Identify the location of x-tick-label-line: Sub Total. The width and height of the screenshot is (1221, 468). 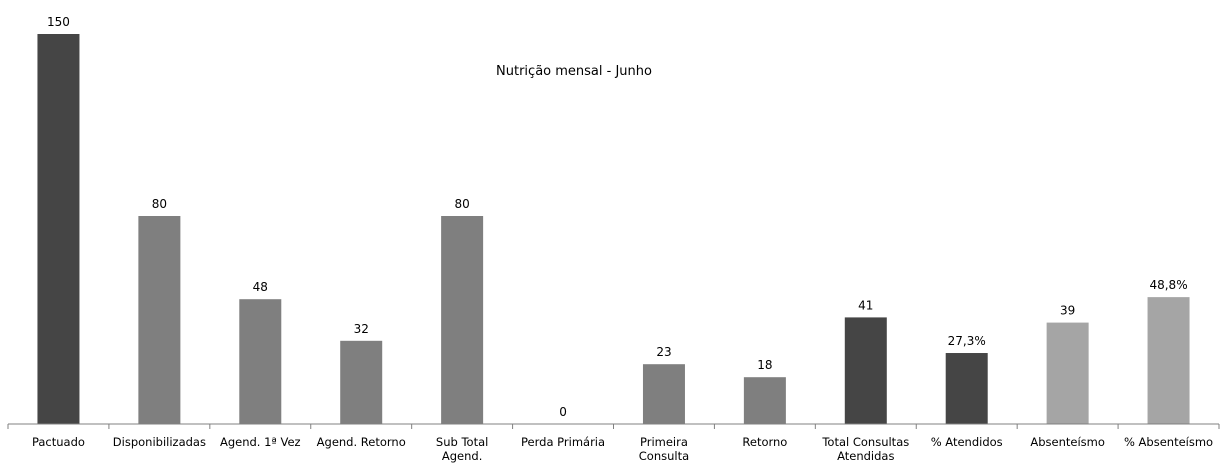
(462, 442).